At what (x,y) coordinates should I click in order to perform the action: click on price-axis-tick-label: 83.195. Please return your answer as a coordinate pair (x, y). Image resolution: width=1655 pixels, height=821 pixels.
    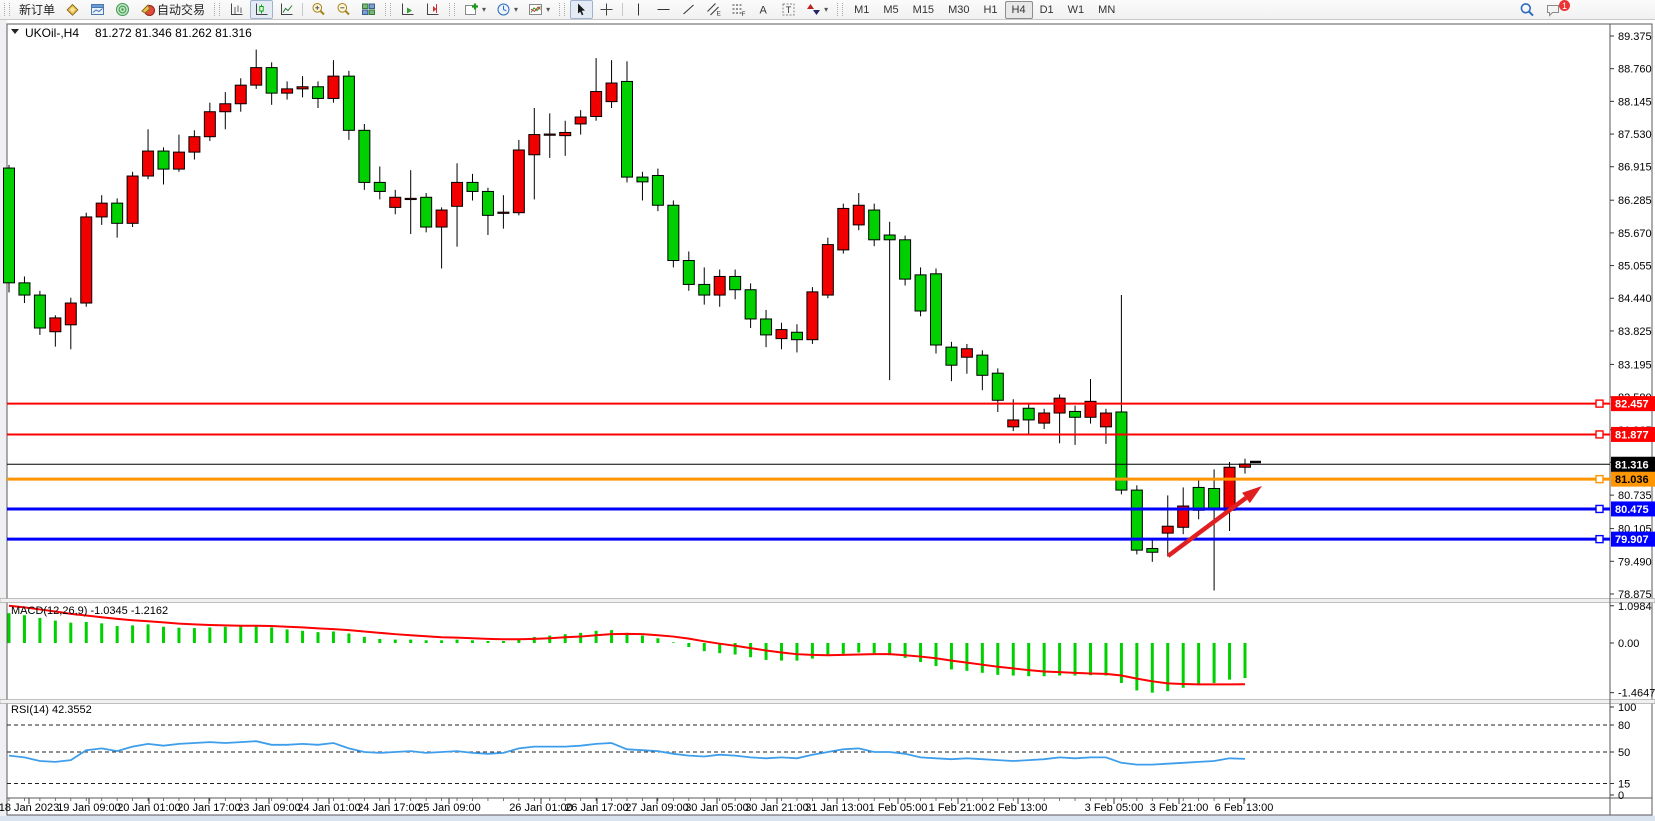
    Looking at the image, I should click on (1635, 365).